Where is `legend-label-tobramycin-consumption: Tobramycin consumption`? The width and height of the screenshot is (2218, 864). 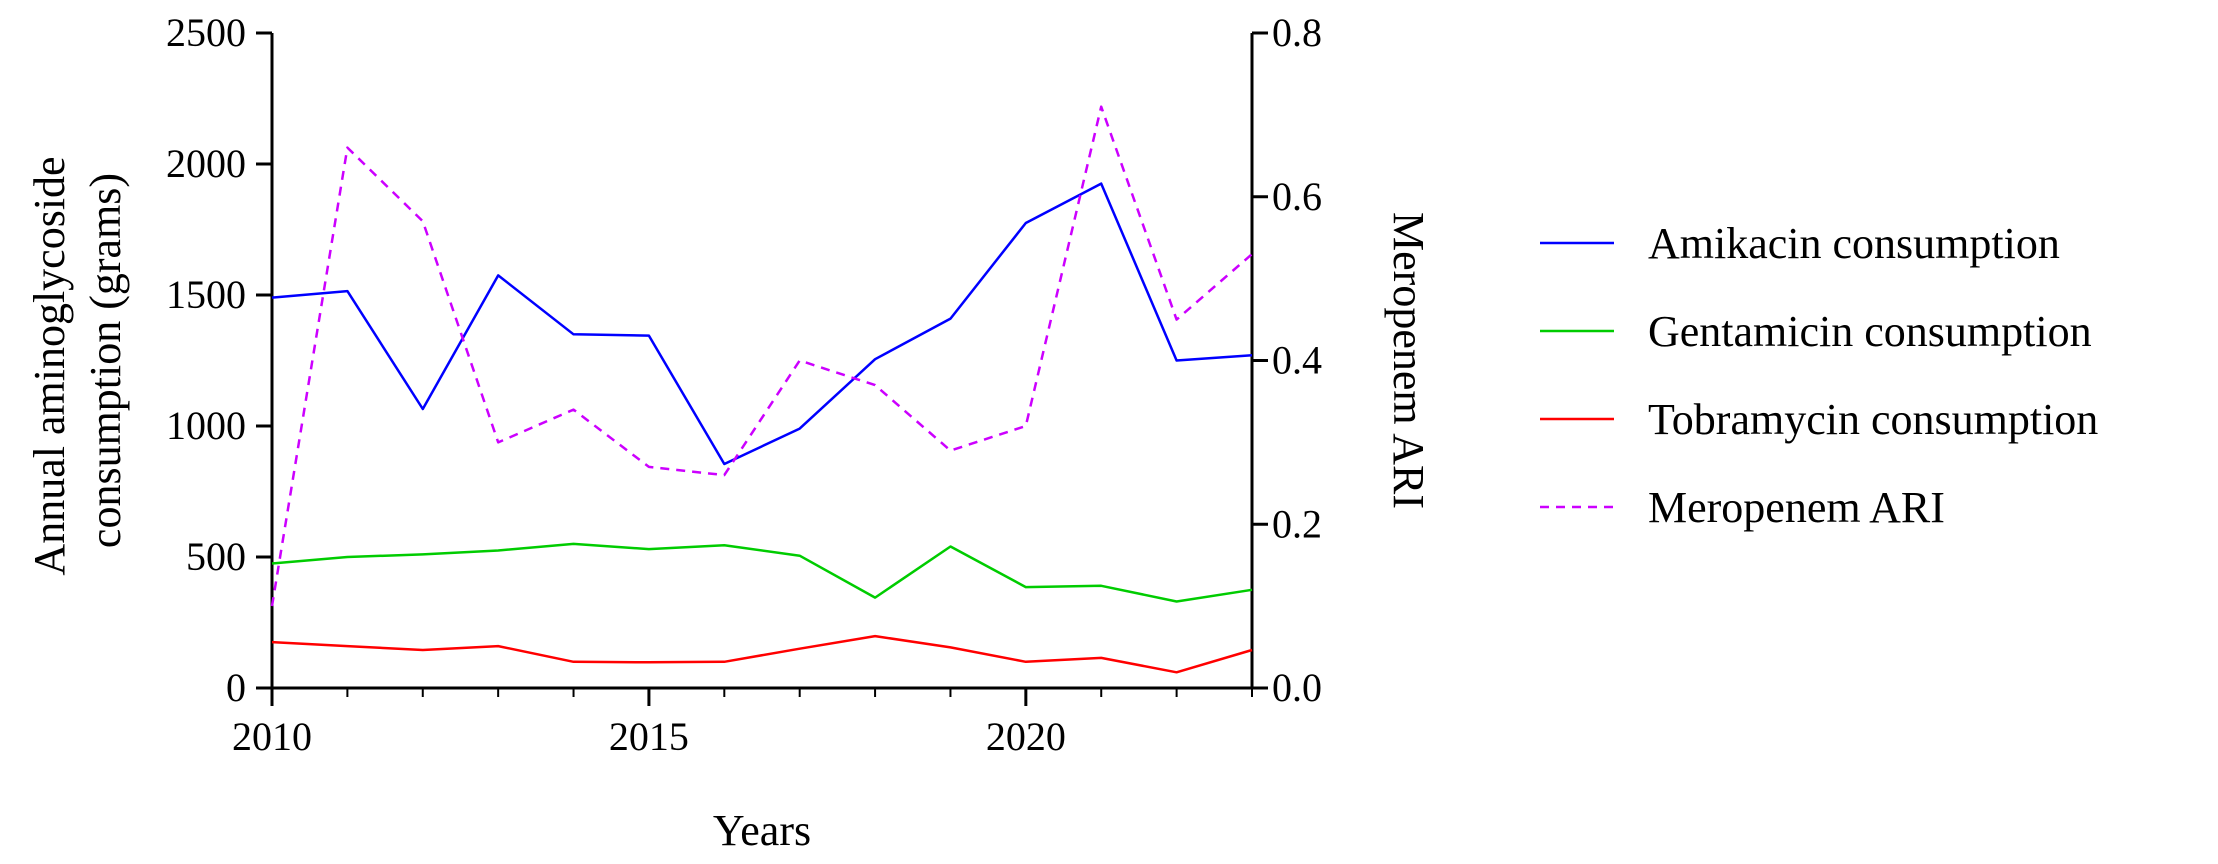 legend-label-tobramycin-consumption: Tobramycin consumption is located at coordinates (1873, 419).